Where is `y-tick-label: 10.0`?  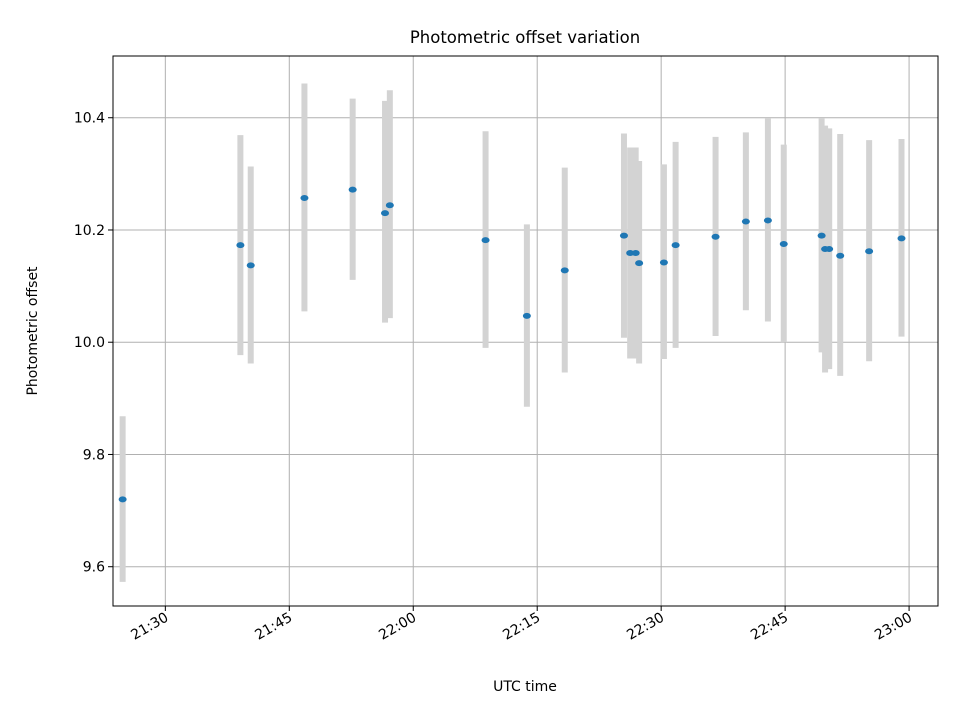
y-tick-label: 10.0 is located at coordinates (89, 343).